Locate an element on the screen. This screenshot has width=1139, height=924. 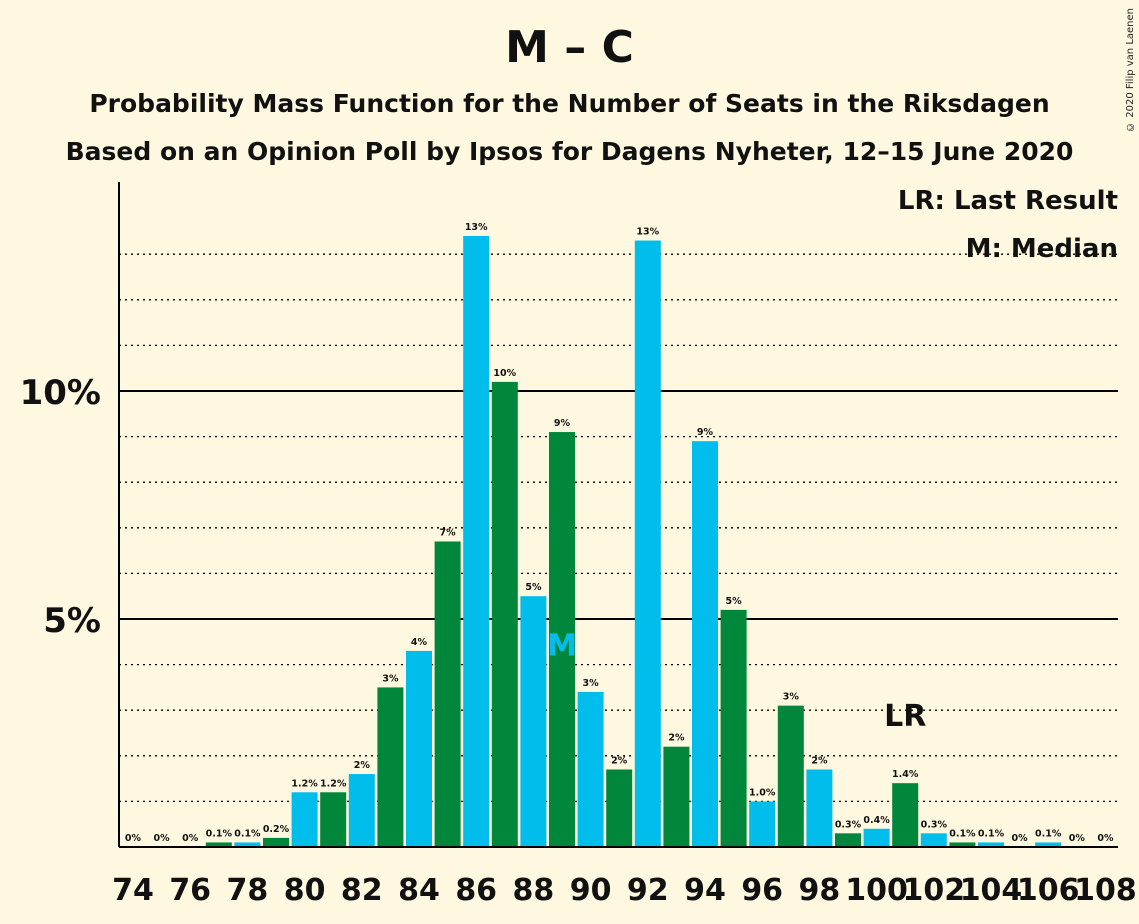
data-label-seat-85: 7% is located at coordinates (448, 532).